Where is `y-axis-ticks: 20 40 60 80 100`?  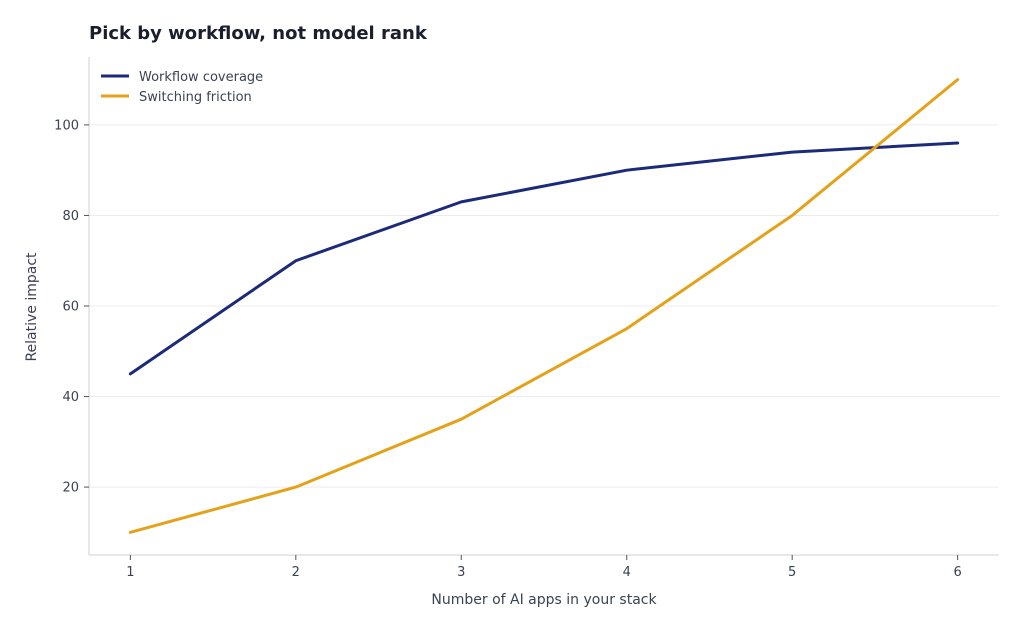 y-axis-ticks: 20 40 60 80 100 is located at coordinates (71, 307).